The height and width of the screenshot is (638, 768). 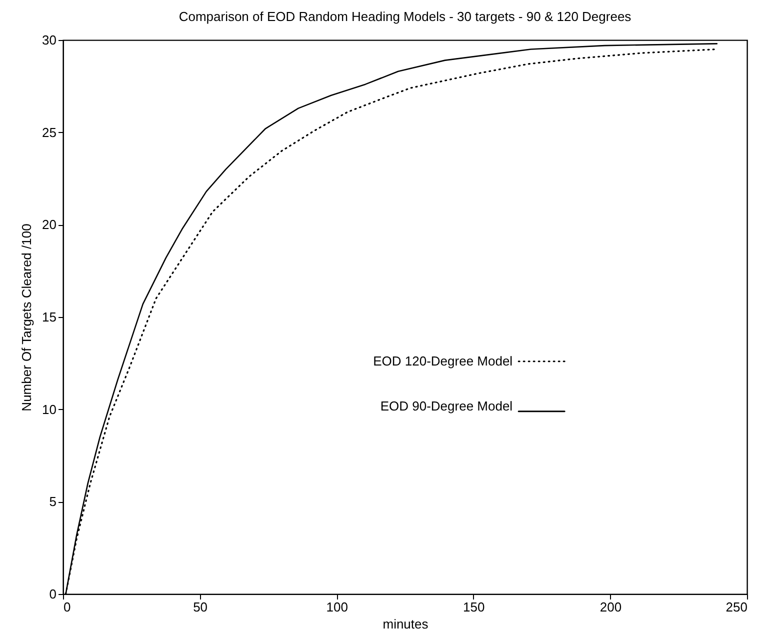 What do you see at coordinates (443, 360) in the screenshot?
I see `legend-label: EOD 120-Degree Model` at bounding box center [443, 360].